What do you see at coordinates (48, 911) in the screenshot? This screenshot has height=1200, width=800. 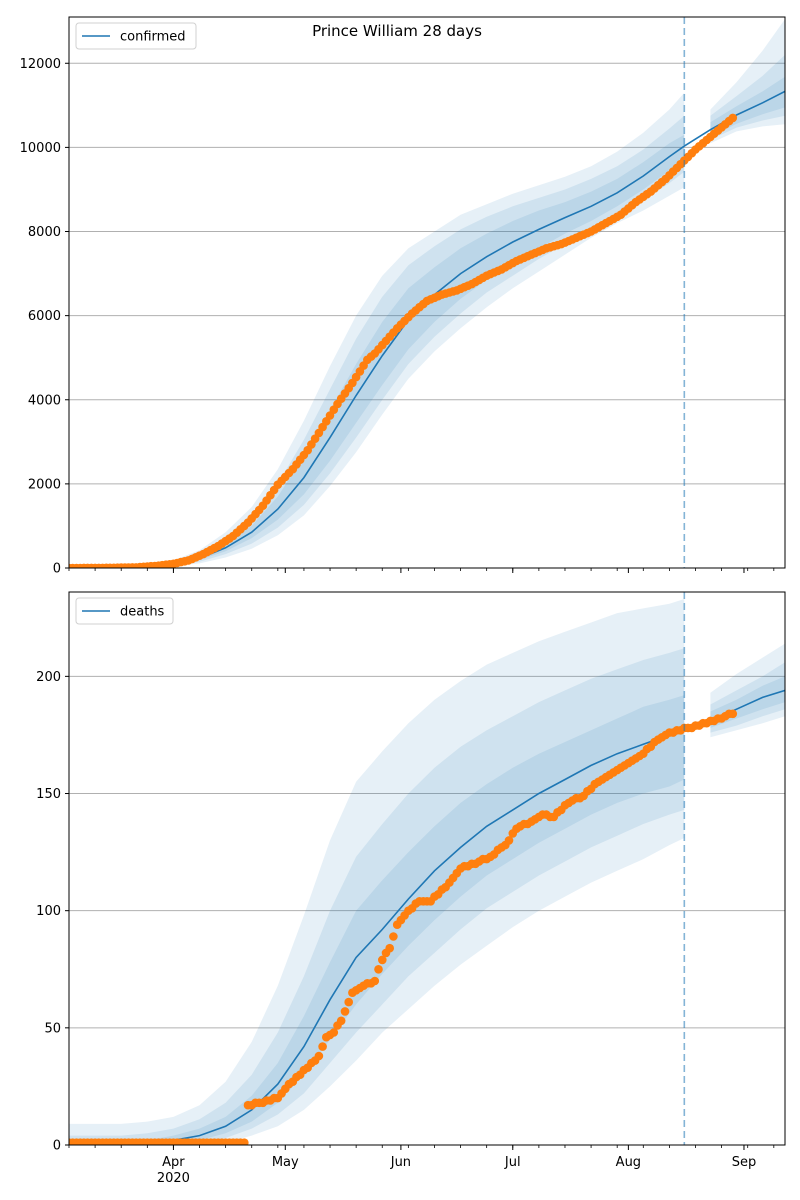 I see `y-tick-label: 100` at bounding box center [48, 911].